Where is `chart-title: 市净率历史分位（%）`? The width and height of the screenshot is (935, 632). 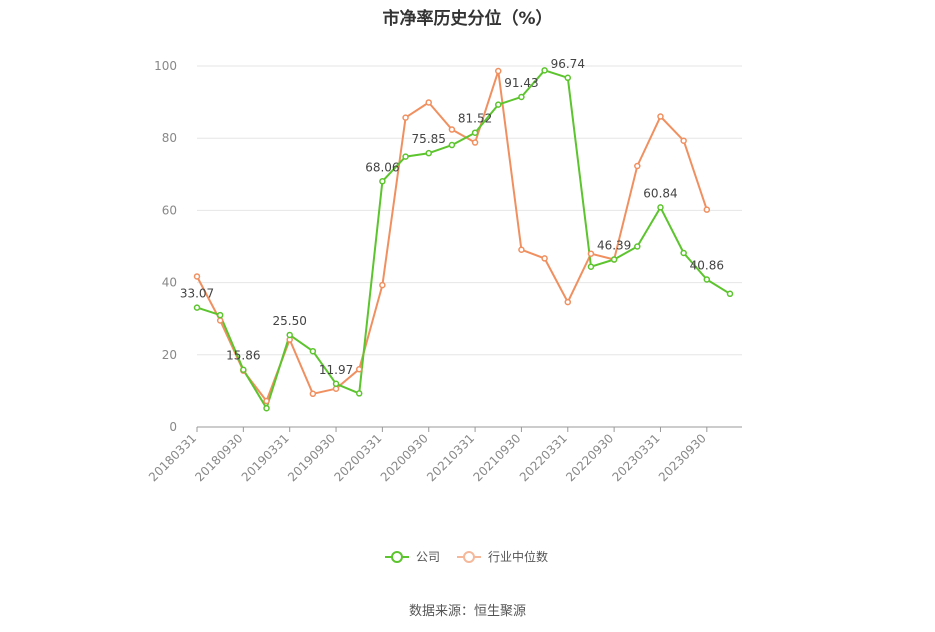
chart-title: 市净率历史分位（%） is located at coordinates (467, 19).